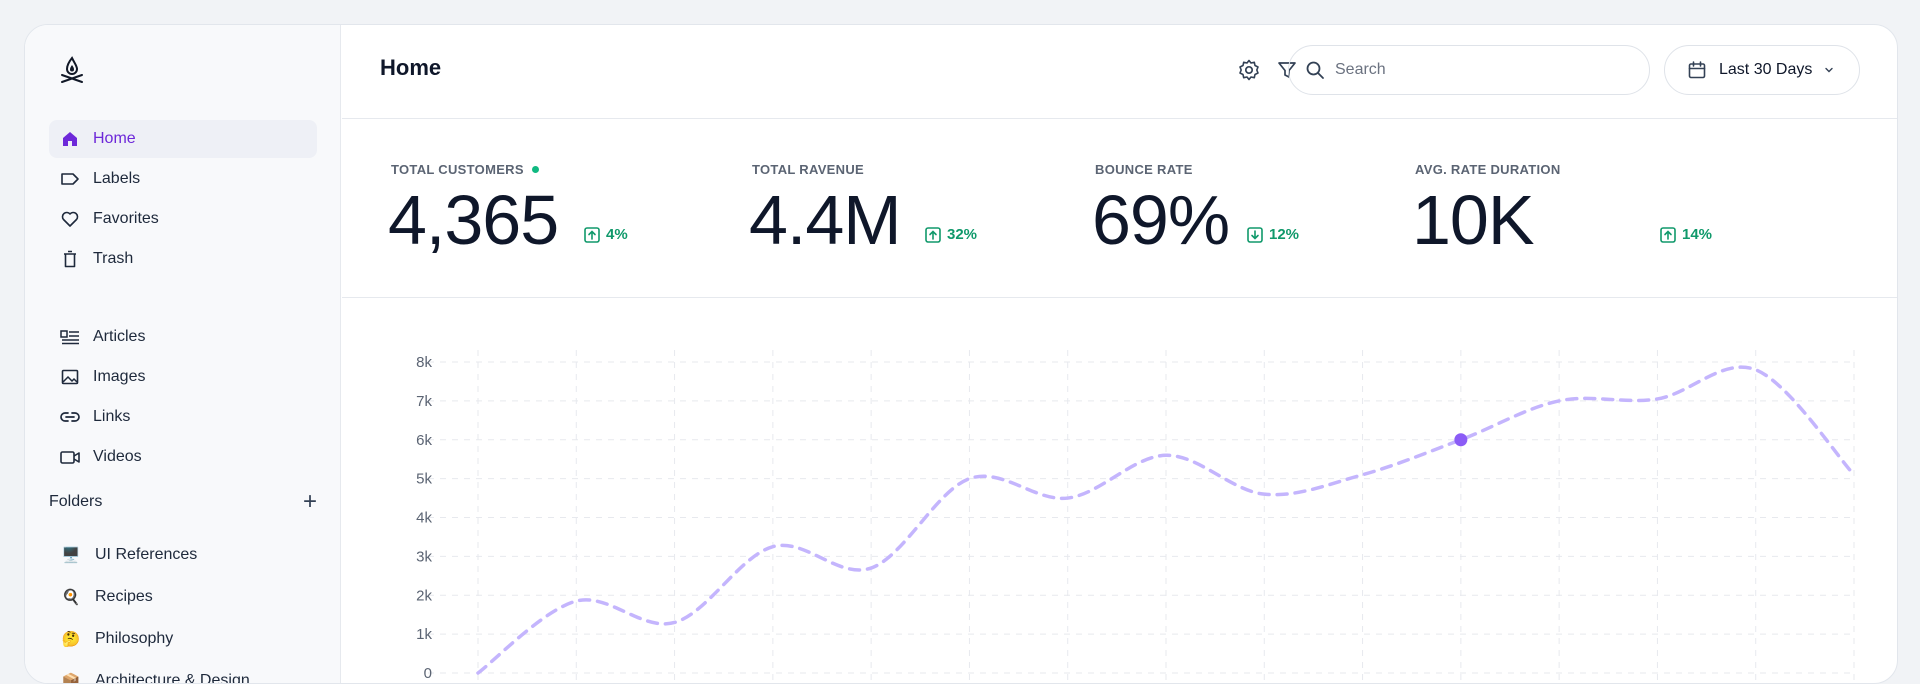 Image resolution: width=1920 pixels, height=684 pixels. I want to click on change-badge: 14%, so click(1686, 234).